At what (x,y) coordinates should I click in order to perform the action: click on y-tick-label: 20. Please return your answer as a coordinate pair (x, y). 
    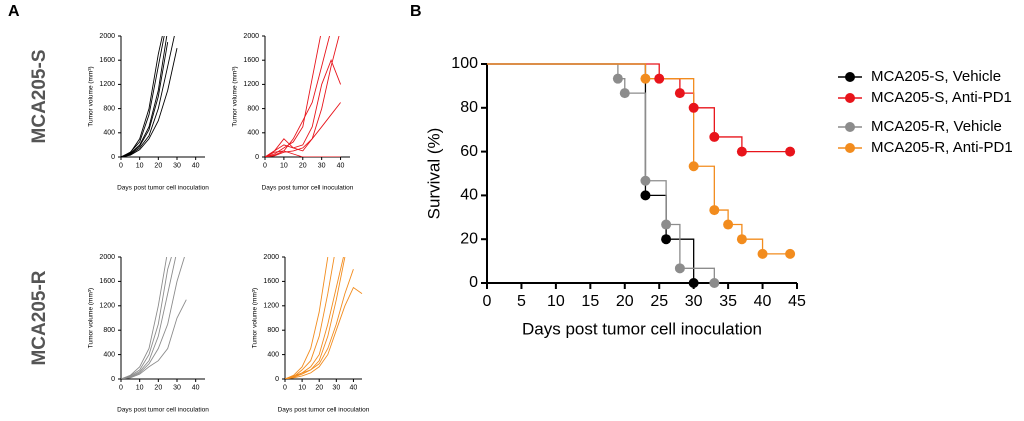
    Looking at the image, I should click on (469, 238).